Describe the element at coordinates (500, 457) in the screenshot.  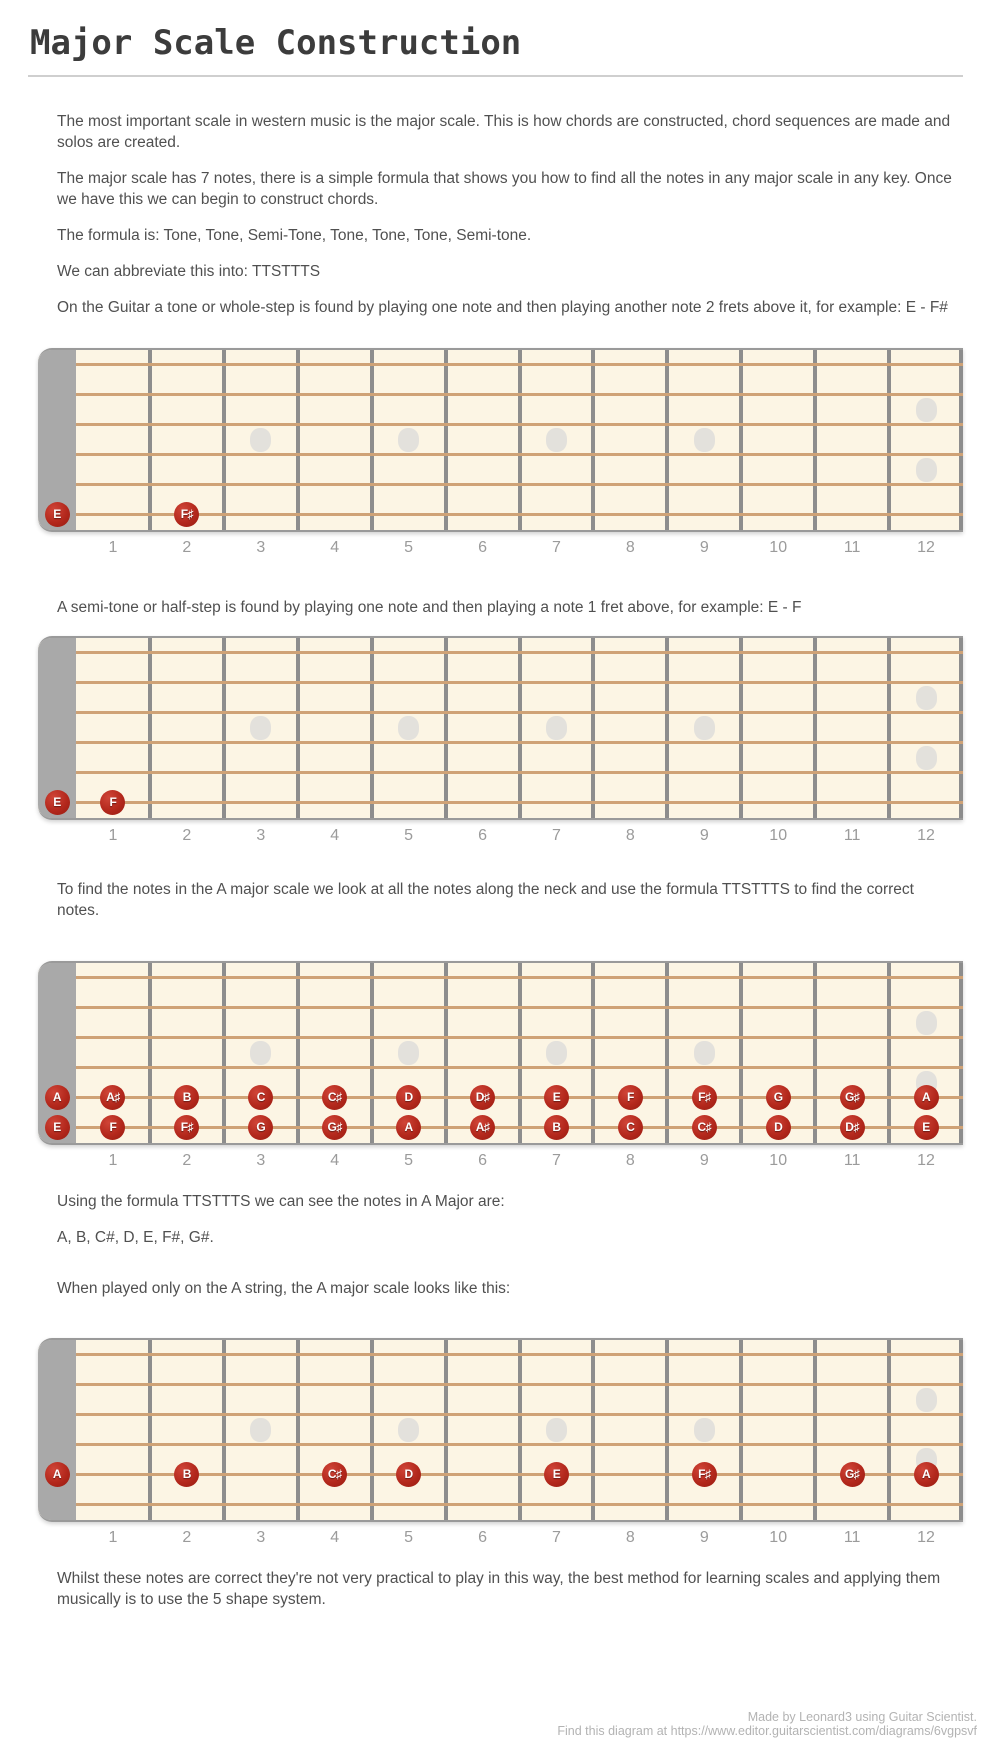
I see `fretboard-diagram-tone-example: E F♯ 1 2 3 4 5 6 7 8 9 10 11 12` at that location.